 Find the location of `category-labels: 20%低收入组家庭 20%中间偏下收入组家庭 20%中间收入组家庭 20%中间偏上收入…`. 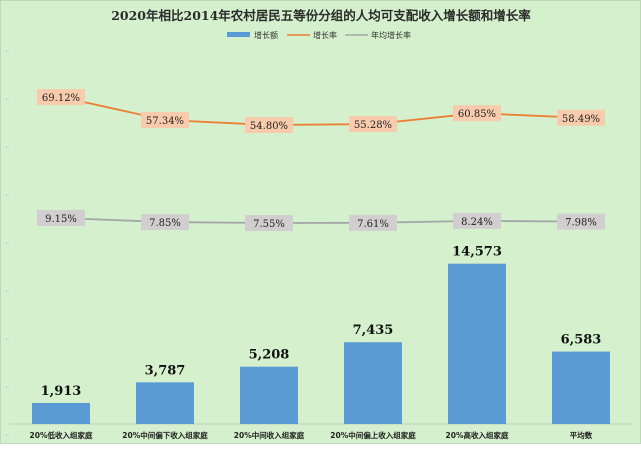

category-labels: 20%低收入组家庭 20%中间偏下收入组家庭 20%中间收入组家庭 20%中间偏上收入… is located at coordinates (311, 435).